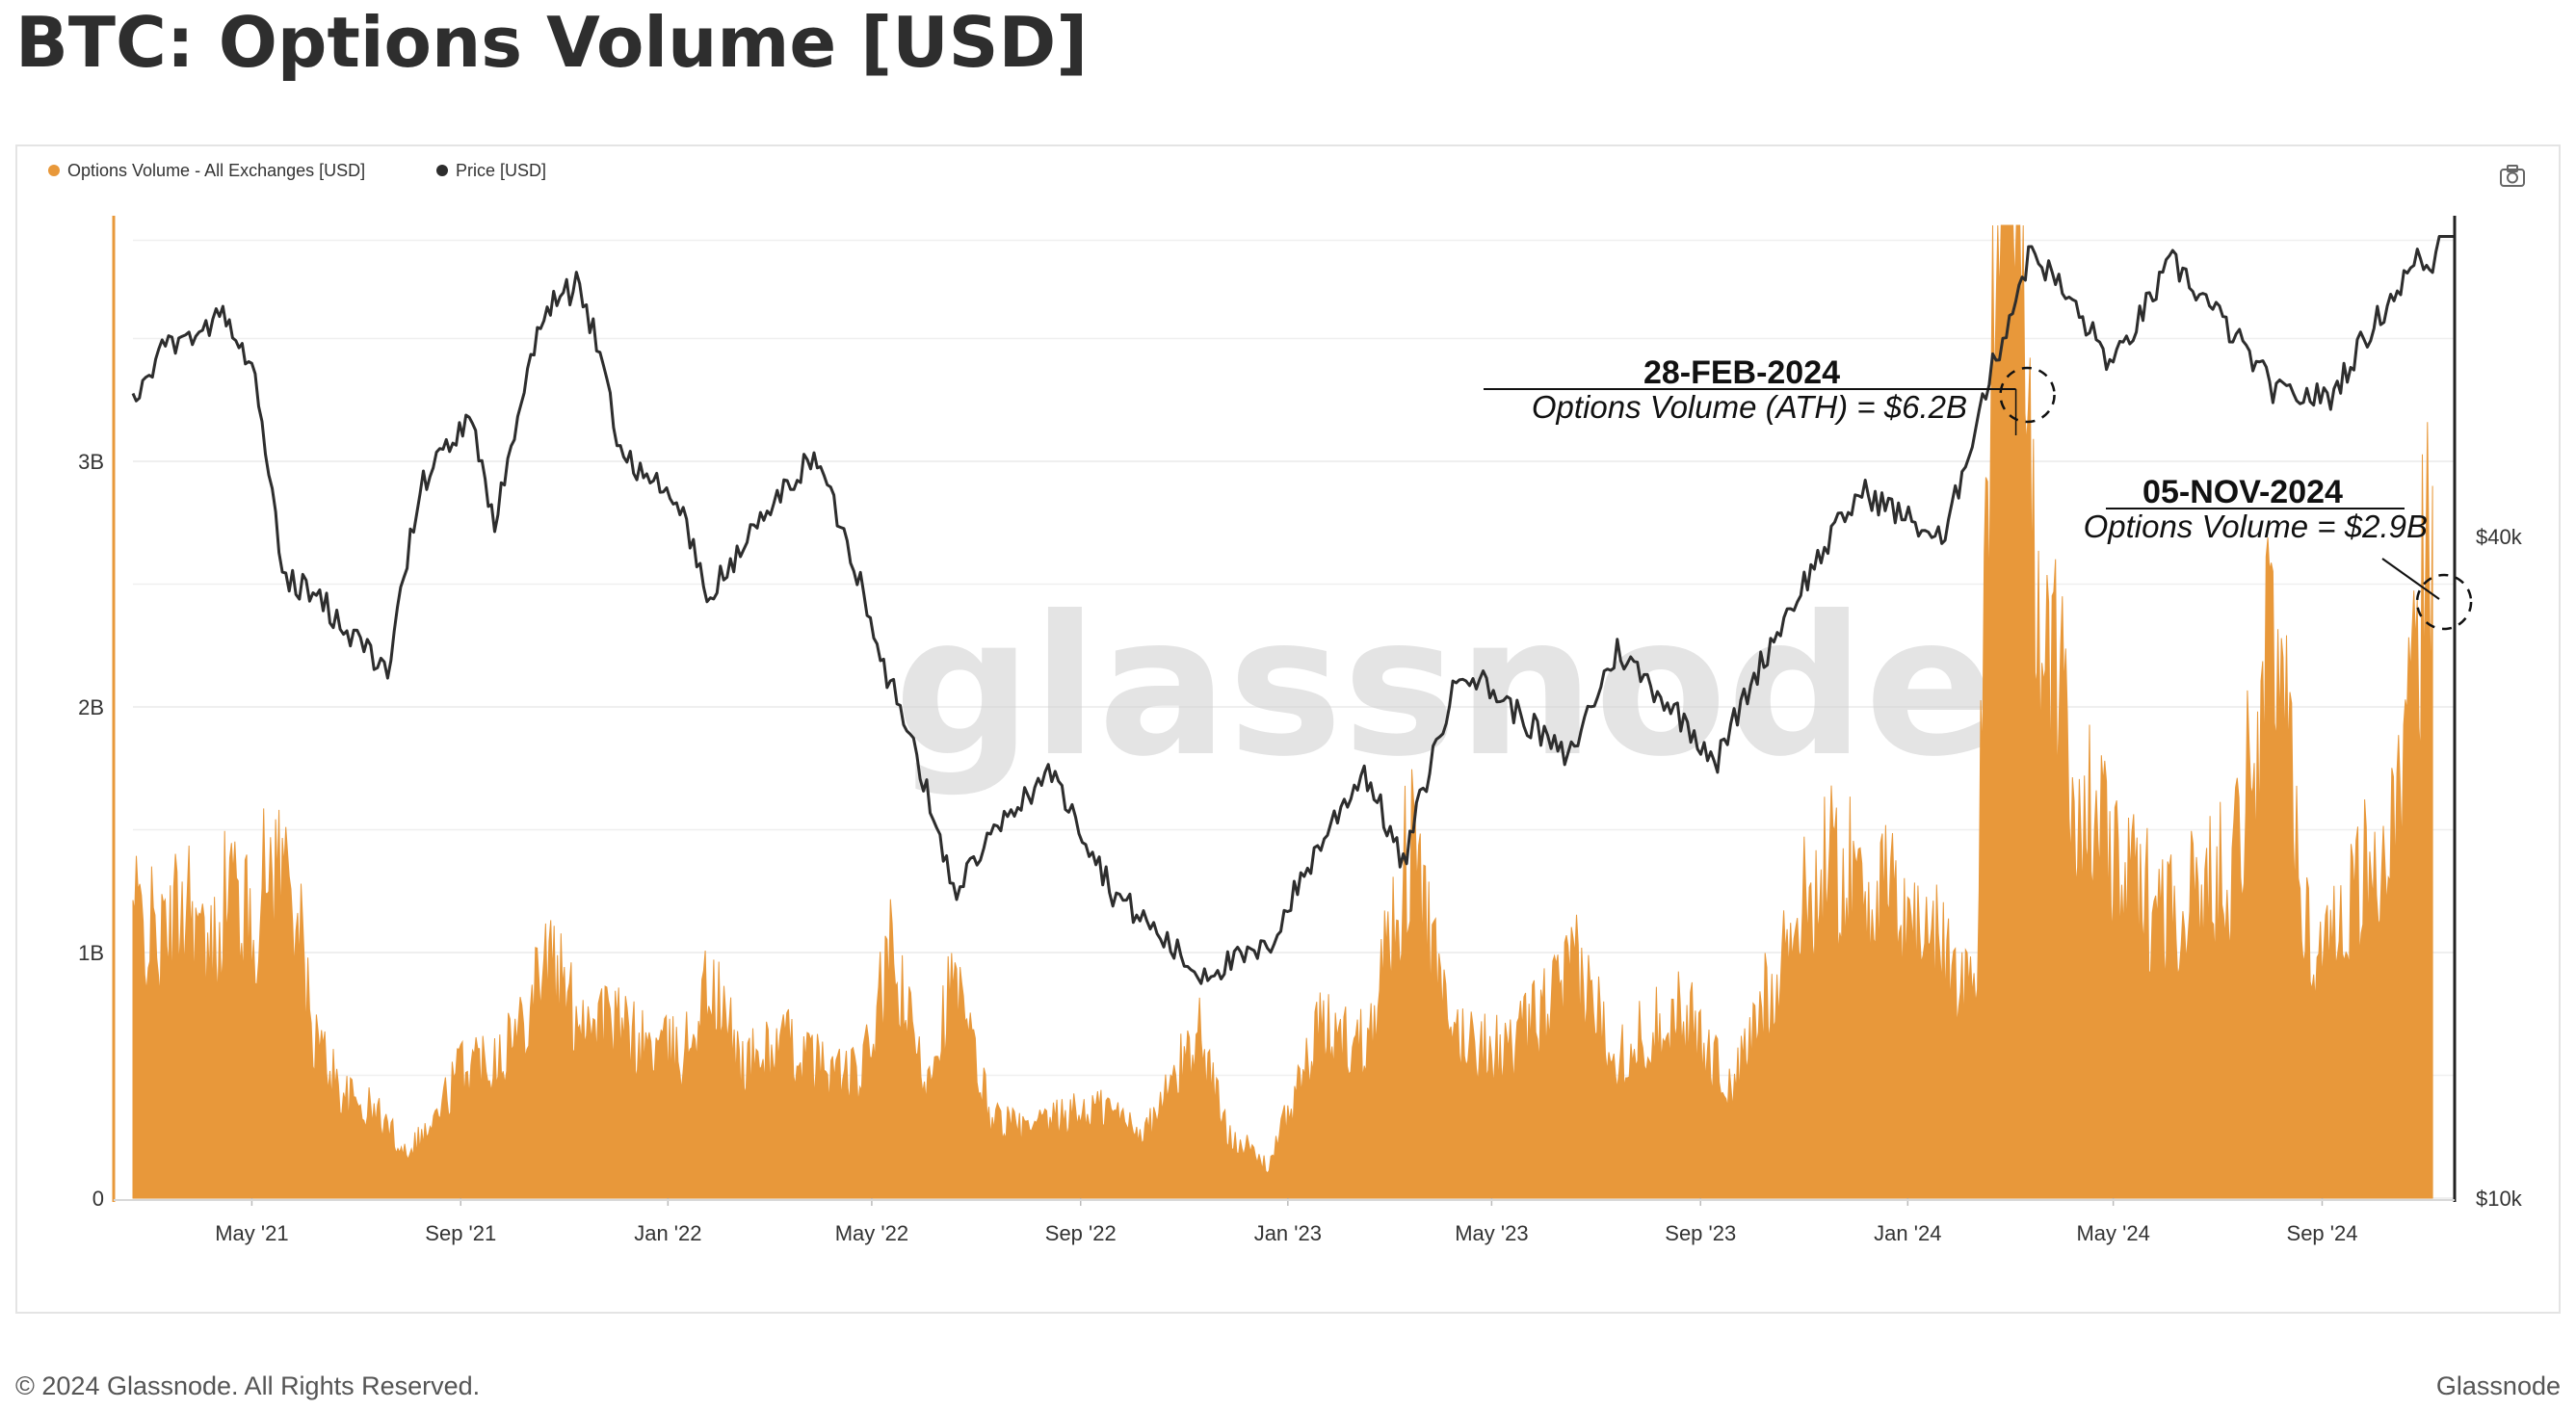 The width and height of the screenshot is (2576, 1410). Describe the element at coordinates (91, 707) in the screenshot. I see `y-left-tick-label: 2B` at that location.